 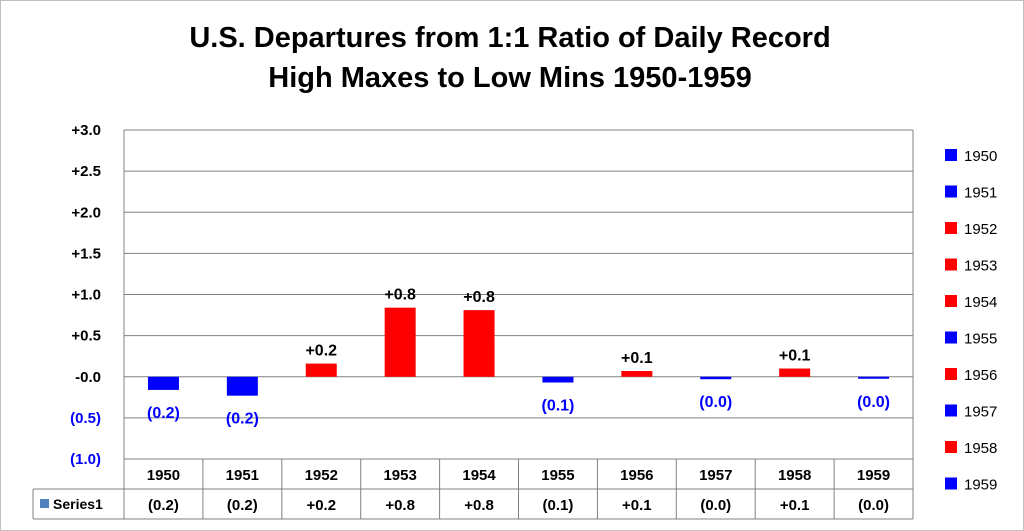 What do you see at coordinates (980, 485) in the screenshot?
I see `legend-label-1959: 1959` at bounding box center [980, 485].